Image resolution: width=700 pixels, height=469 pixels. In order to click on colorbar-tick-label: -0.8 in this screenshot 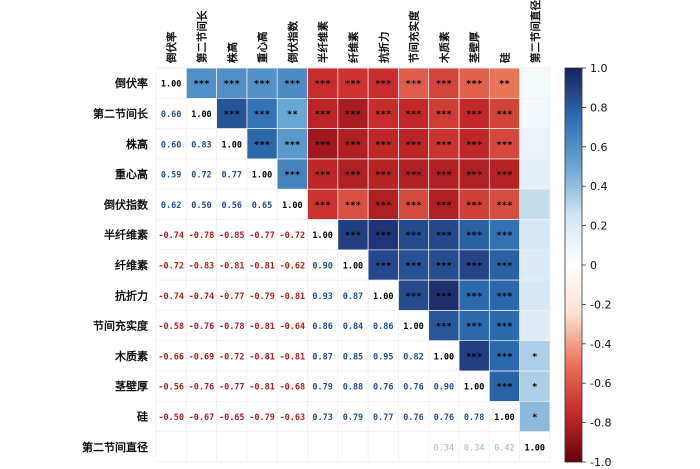, I will do `click(600, 423)`.